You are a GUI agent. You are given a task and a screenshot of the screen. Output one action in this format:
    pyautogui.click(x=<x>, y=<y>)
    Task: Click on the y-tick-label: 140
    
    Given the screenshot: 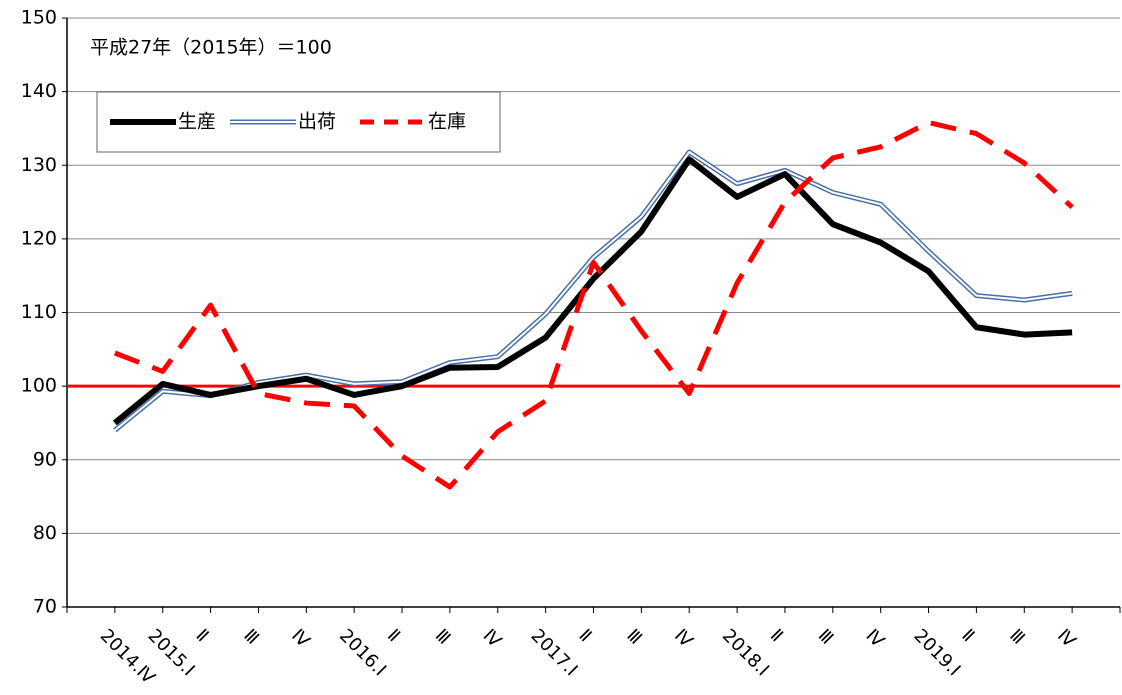 What is the action you would take?
    pyautogui.click(x=39, y=91)
    